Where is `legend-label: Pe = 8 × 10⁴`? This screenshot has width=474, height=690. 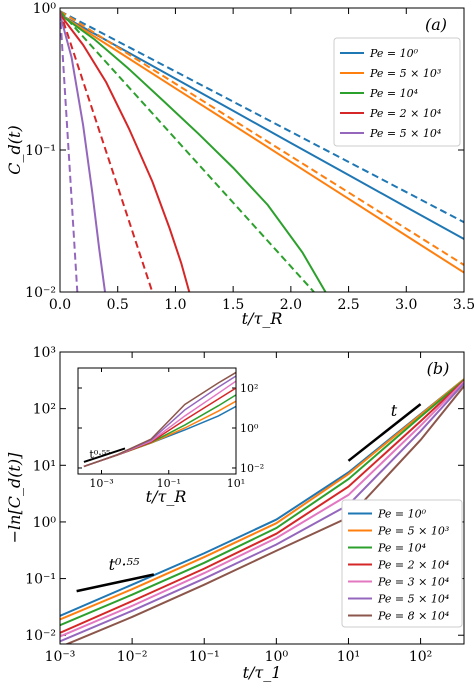
legend-label: Pe = 8 × 10⁴ is located at coordinates (413, 616).